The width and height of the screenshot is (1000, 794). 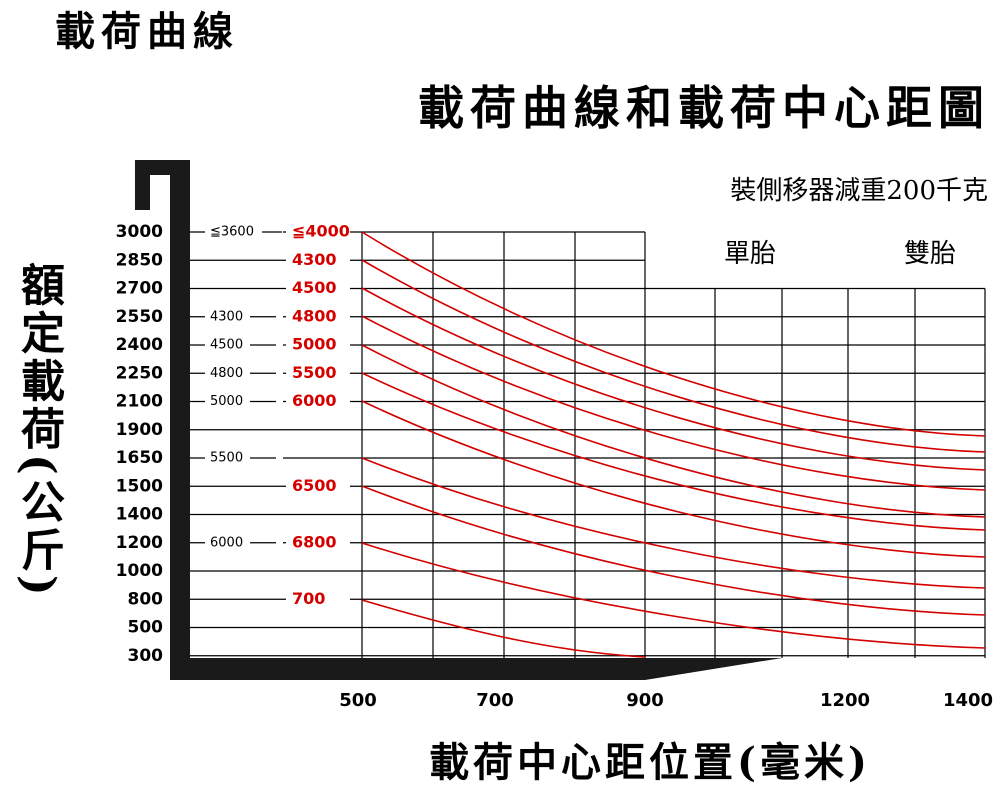 I want to click on y-tick-label: 2550, so click(x=139, y=317).